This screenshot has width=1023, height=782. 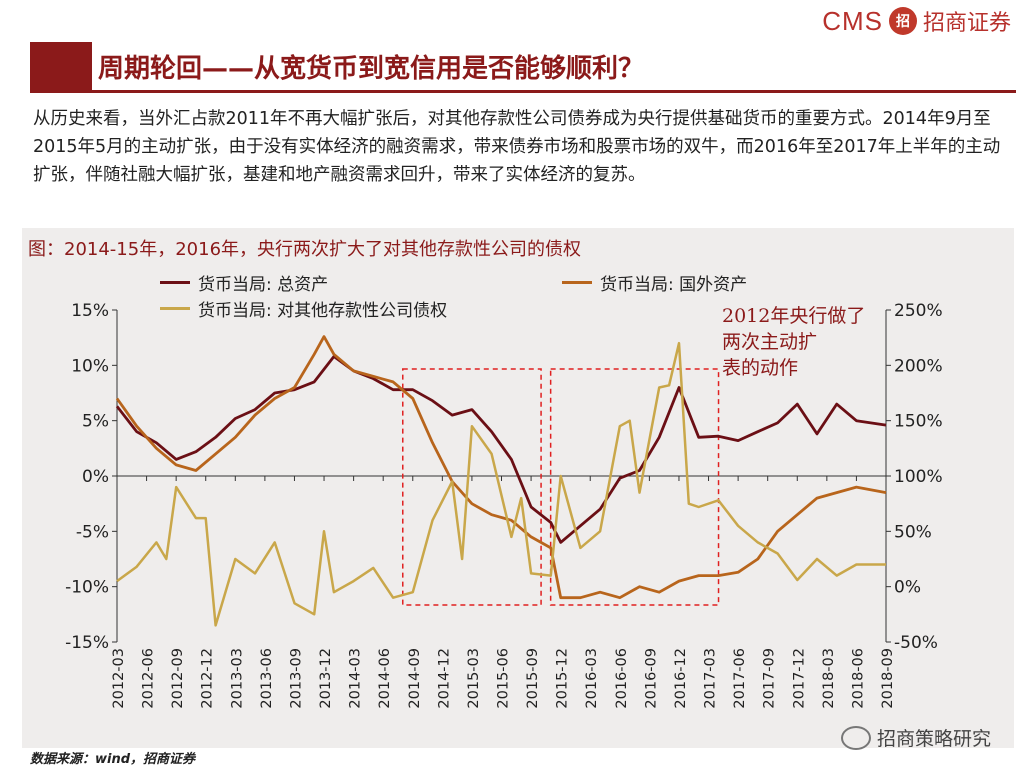 What do you see at coordinates (907, 588) in the screenshot?
I see `right-tick-label: 0%` at bounding box center [907, 588].